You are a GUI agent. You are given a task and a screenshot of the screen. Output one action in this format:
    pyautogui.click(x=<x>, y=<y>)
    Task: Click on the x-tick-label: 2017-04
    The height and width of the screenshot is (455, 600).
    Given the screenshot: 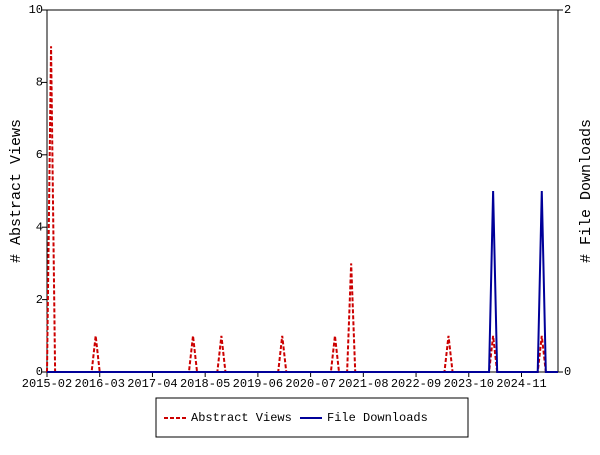 What is the action you would take?
    pyautogui.click(x=152, y=384)
    